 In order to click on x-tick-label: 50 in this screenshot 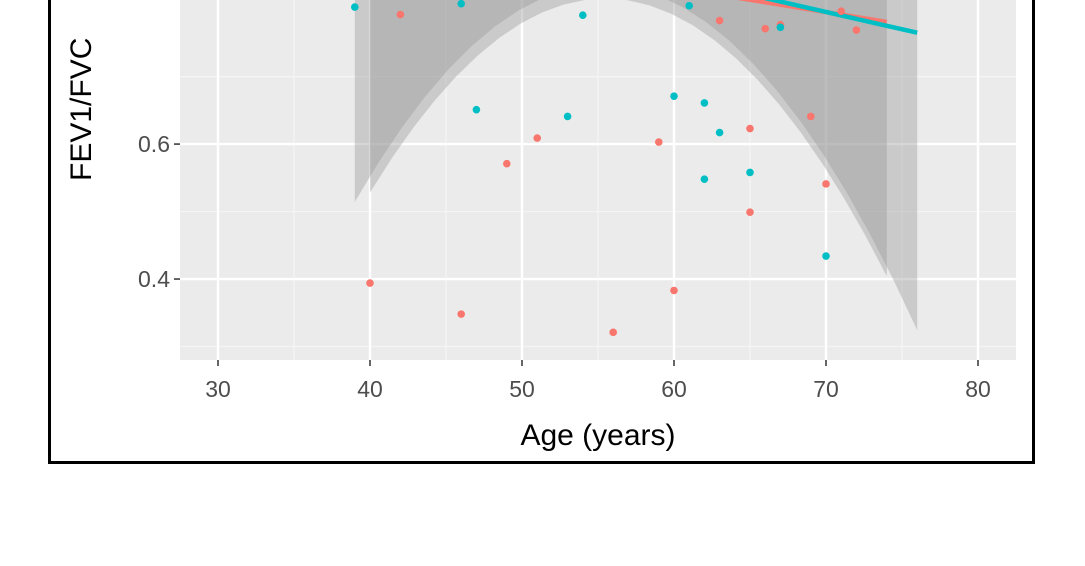, I will do `click(522, 389)`.